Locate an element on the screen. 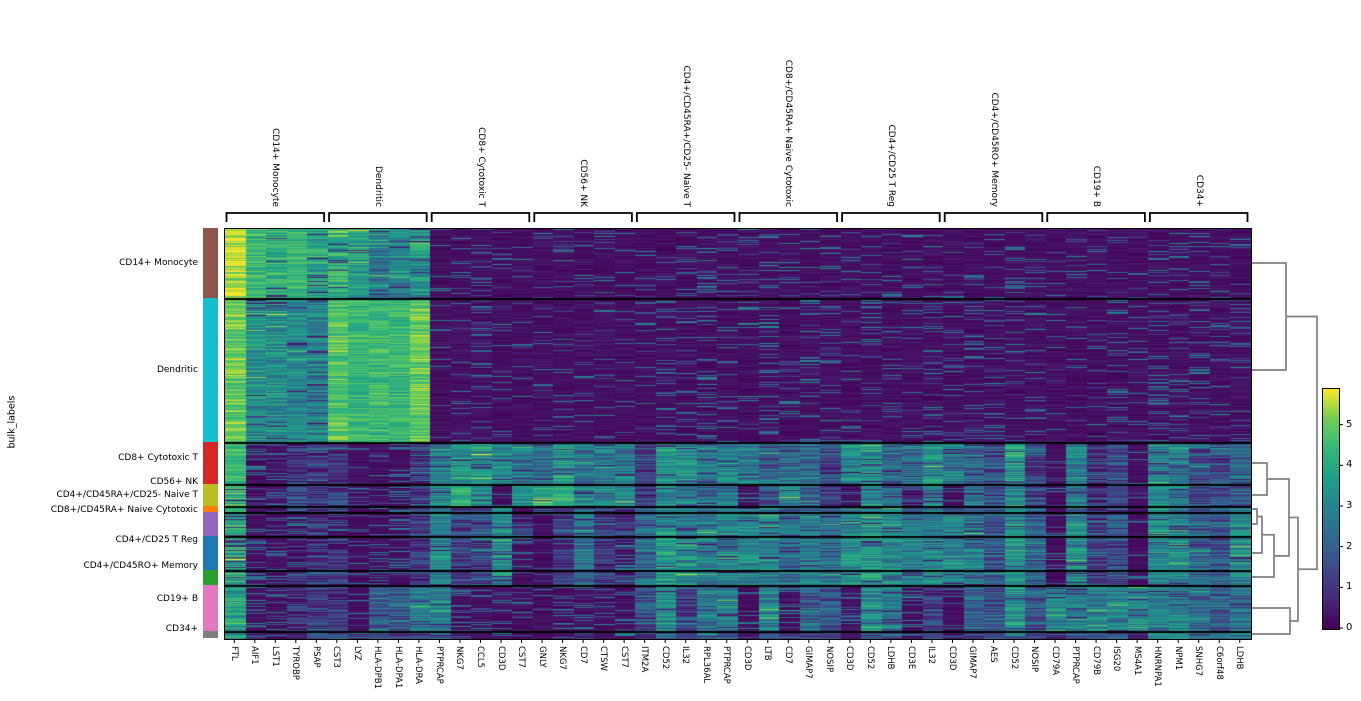  colorbar-tick-label: 2 is located at coordinates (1349, 546).